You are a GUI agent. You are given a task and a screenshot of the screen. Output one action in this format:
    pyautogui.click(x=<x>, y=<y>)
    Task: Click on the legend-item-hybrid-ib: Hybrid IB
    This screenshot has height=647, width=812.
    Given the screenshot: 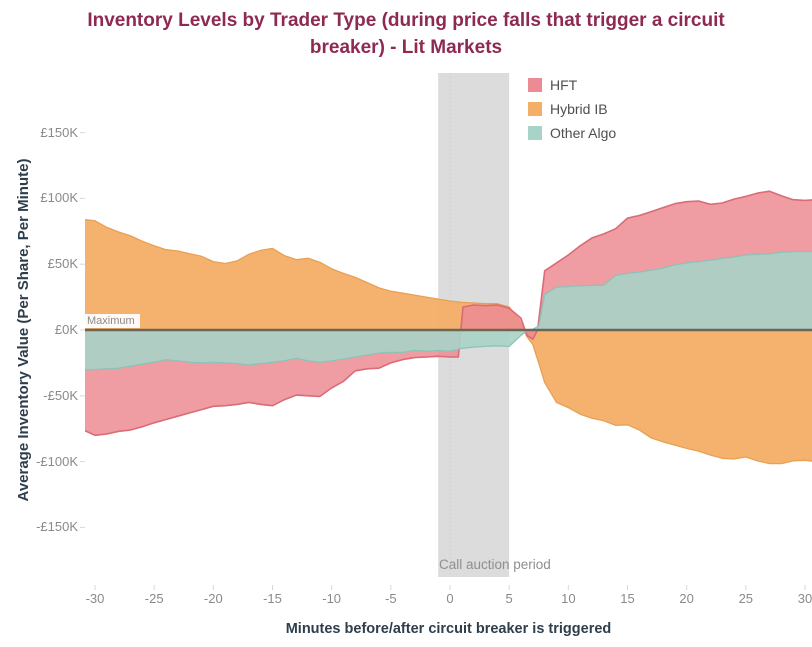 What is the action you would take?
    pyautogui.click(x=572, y=109)
    